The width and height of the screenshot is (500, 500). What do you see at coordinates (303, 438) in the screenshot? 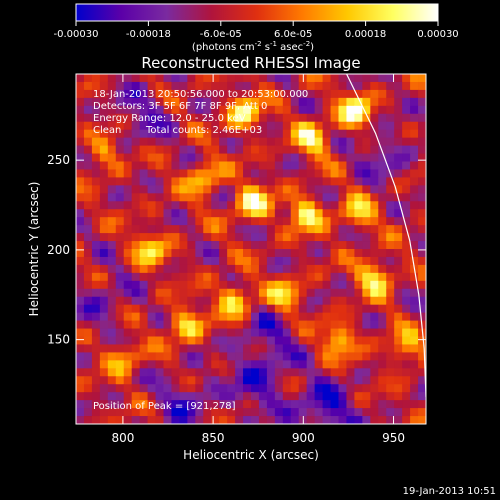
I see `x-tick-label: 900` at bounding box center [303, 438].